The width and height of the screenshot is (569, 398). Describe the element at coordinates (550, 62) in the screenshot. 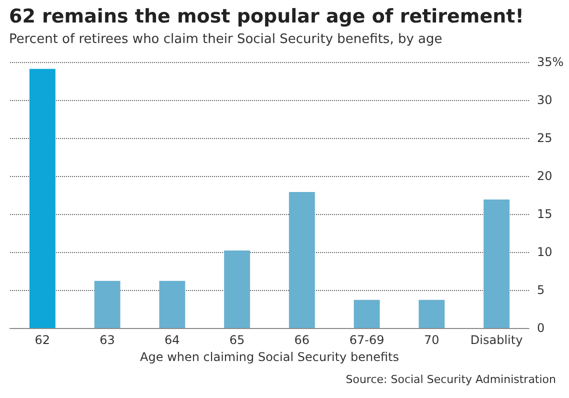

I see `y-tick-label: 35%` at that location.